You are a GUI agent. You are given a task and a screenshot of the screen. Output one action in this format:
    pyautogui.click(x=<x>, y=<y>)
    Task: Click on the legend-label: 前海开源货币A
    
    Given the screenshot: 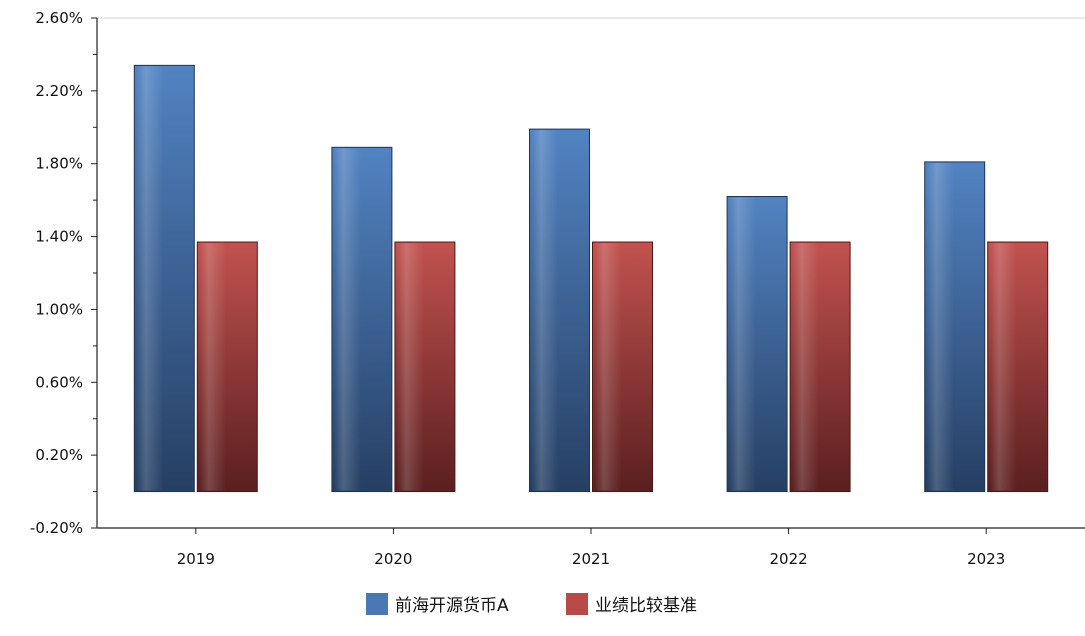 What is the action you would take?
    pyautogui.click(x=452, y=606)
    